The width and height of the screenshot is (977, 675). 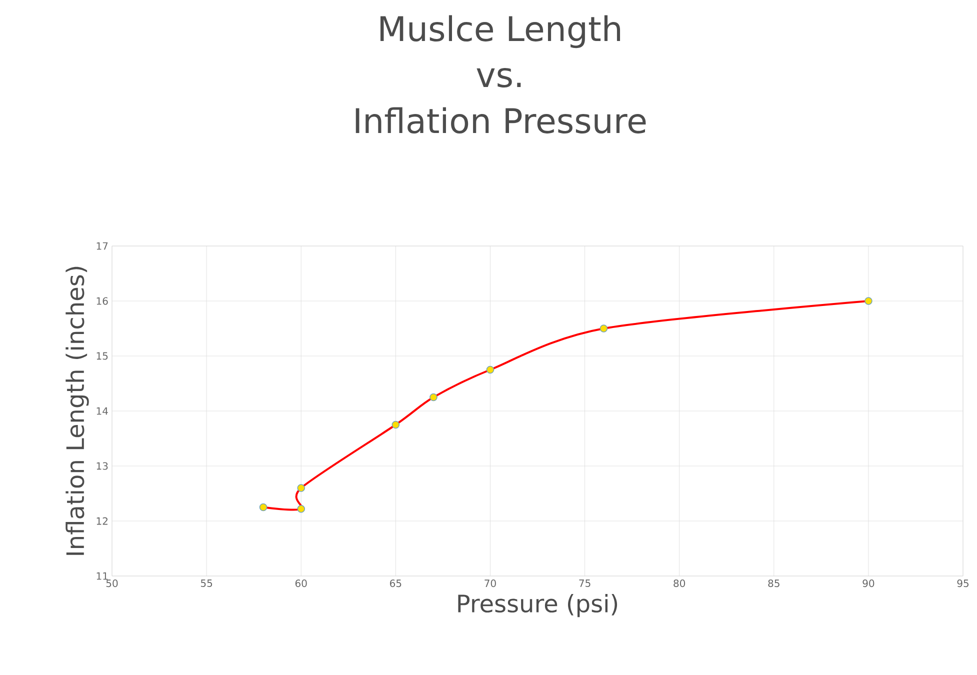 I want to click on y-axis-title: Inflation Length (inches), so click(x=77, y=410).